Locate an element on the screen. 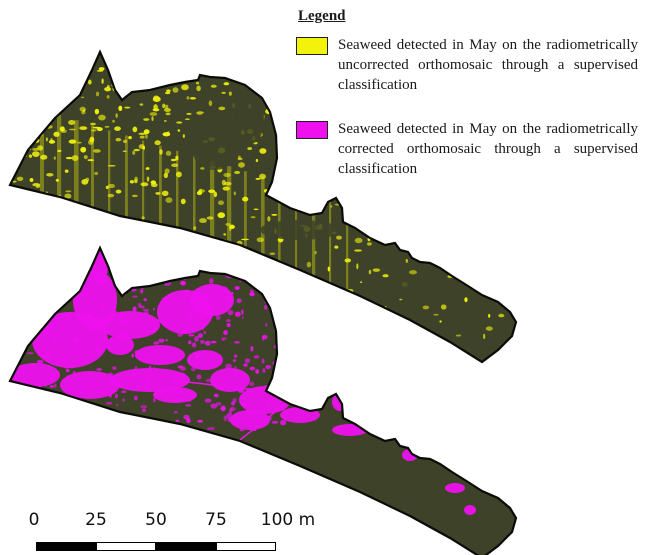 The image size is (646, 555). scale-bar: 0 25 50 75 100 m is located at coordinates (168, 532).